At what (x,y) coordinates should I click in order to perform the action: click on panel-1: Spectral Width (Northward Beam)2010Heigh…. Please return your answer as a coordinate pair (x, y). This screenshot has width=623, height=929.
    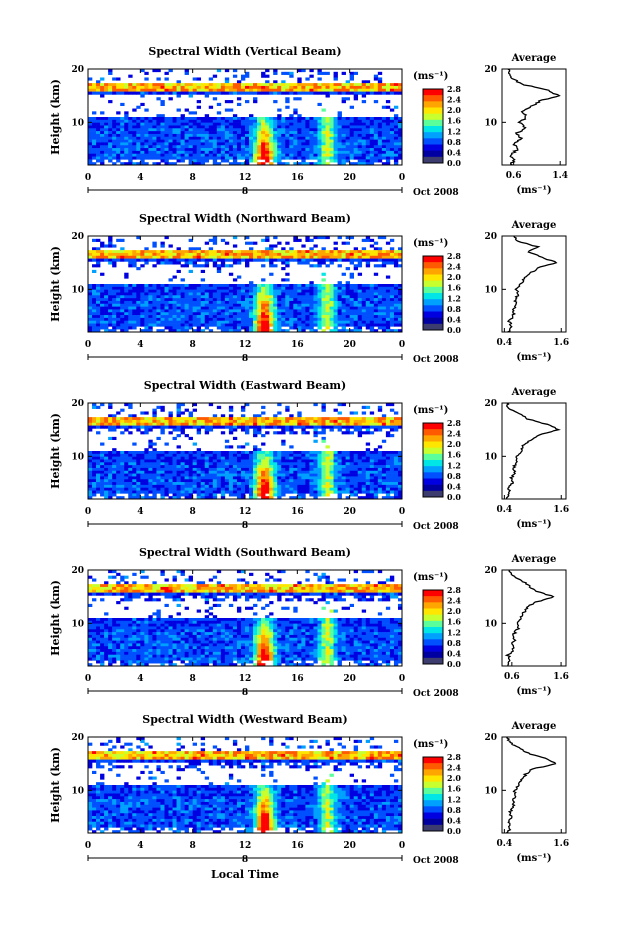
    Looking at the image, I should click on (309, 288).